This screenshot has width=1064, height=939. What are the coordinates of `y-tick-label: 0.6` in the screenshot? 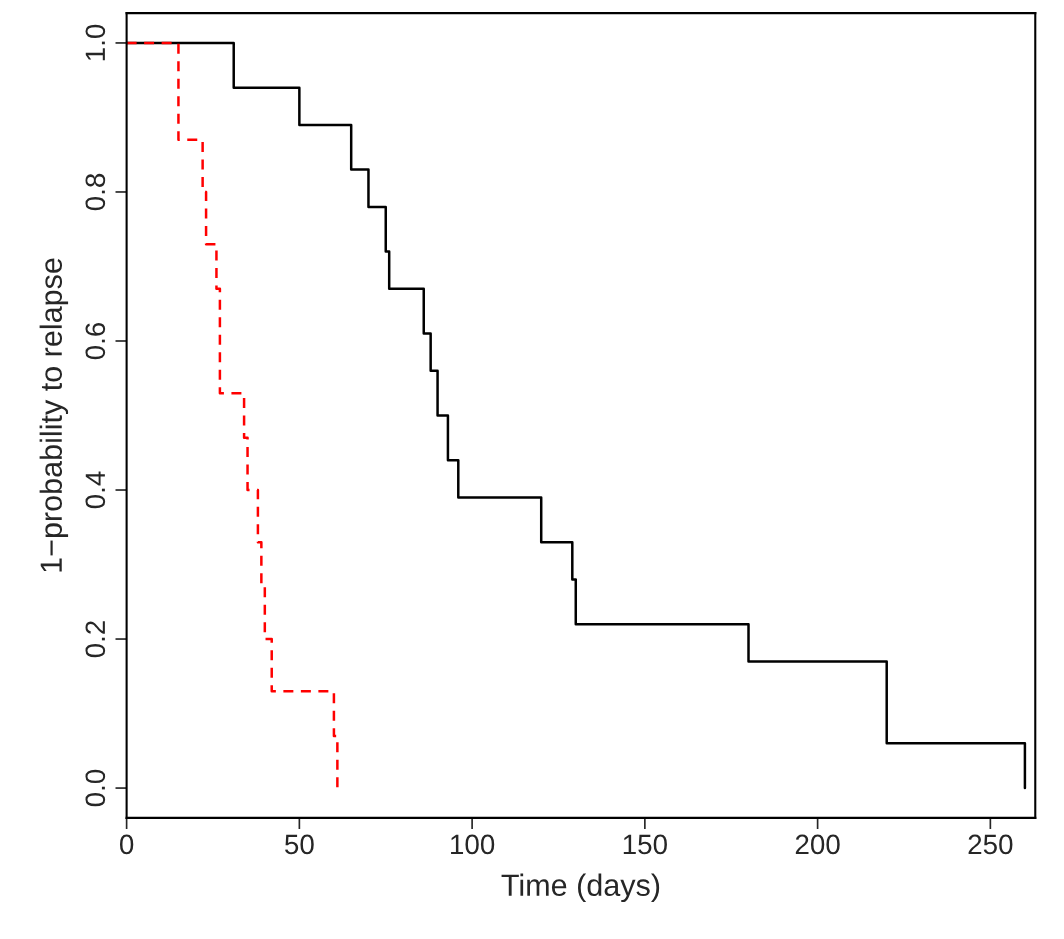 It's located at (95, 341).